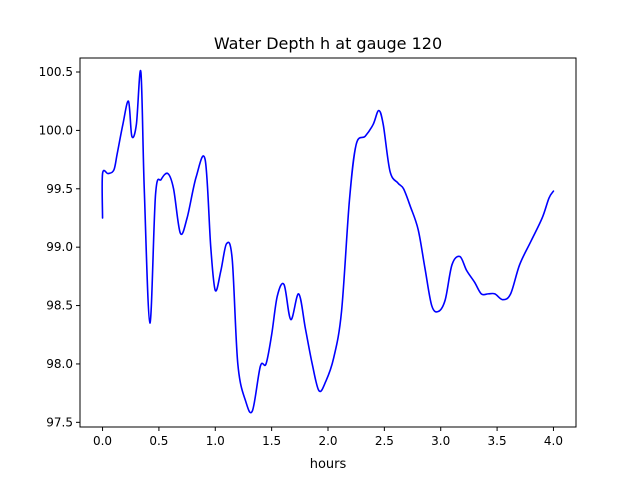  What do you see at coordinates (328, 43) in the screenshot?
I see `chart-title: Water Depth h at gauge 120` at bounding box center [328, 43].